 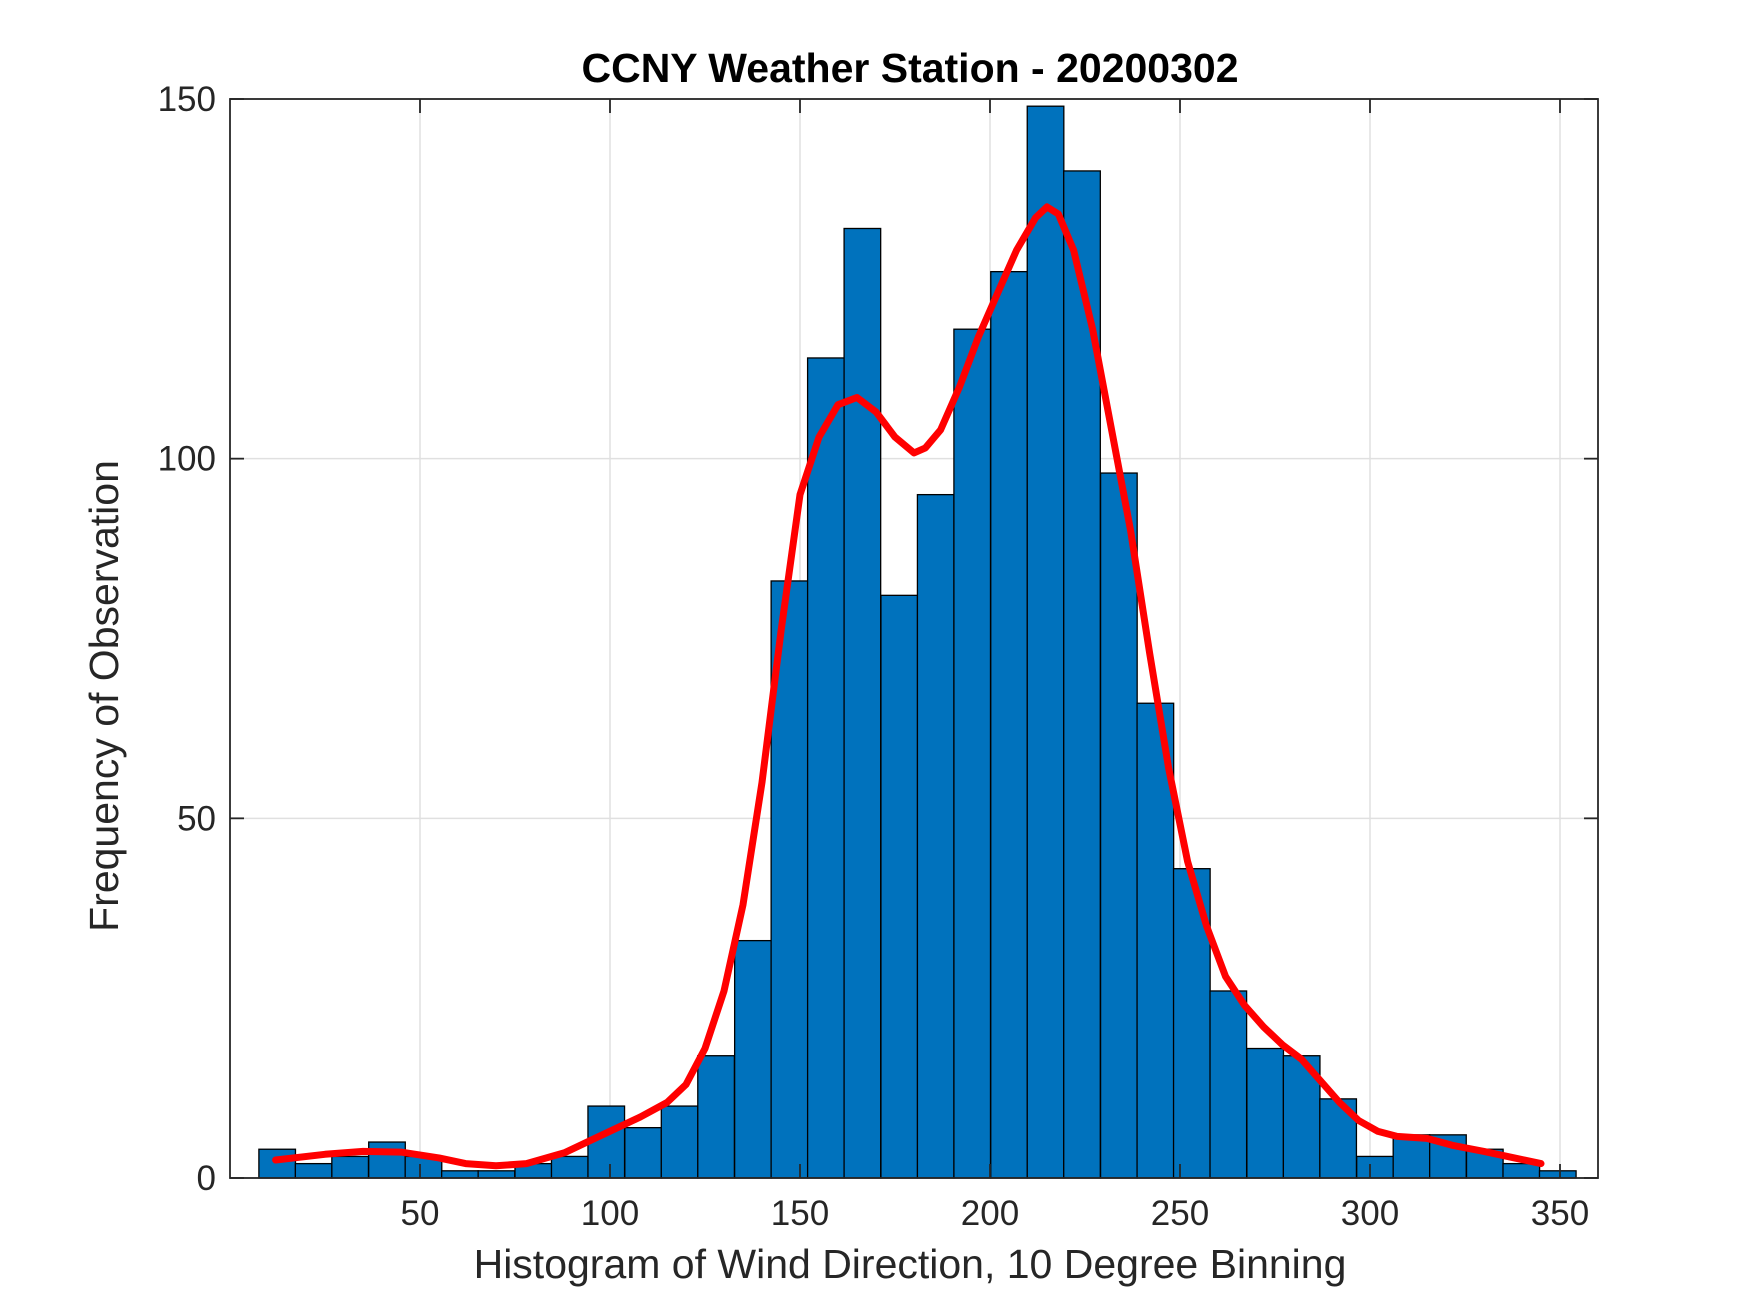 What do you see at coordinates (206, 1178) in the screenshot?
I see `y-tick-label: 0` at bounding box center [206, 1178].